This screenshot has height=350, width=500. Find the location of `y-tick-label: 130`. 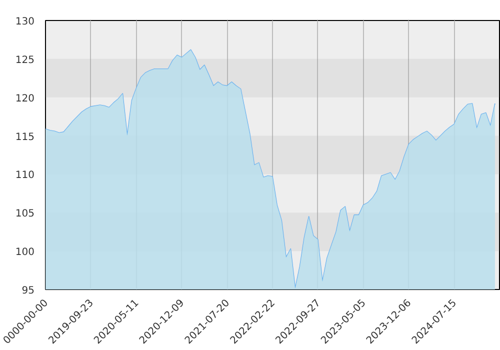

y-tick-label: 130 is located at coordinates (25, 22).